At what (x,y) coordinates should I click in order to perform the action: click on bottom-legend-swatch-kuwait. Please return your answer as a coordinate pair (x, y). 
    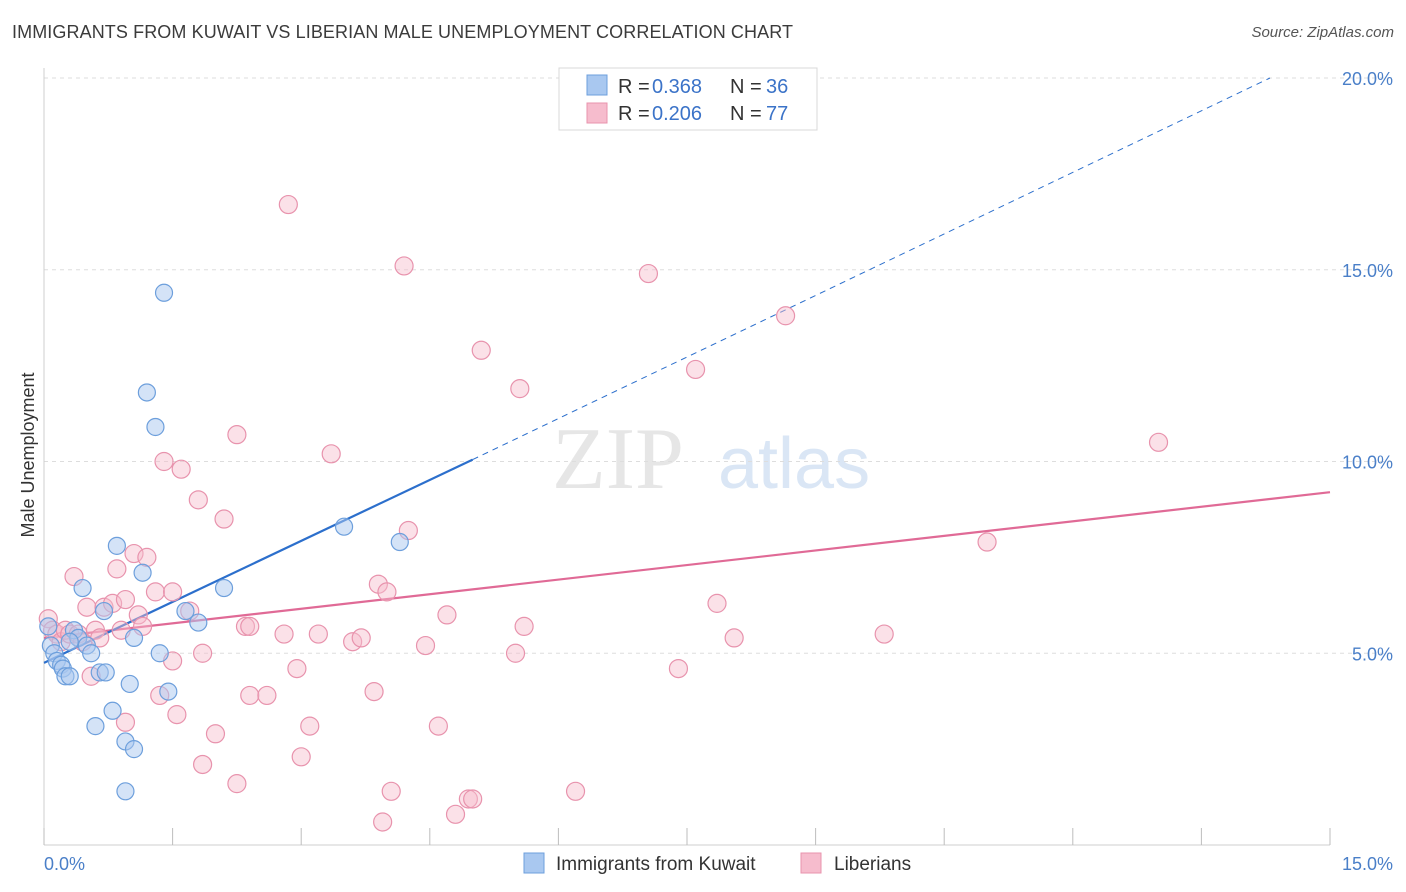
    Looking at the image, I should click on (534, 863).